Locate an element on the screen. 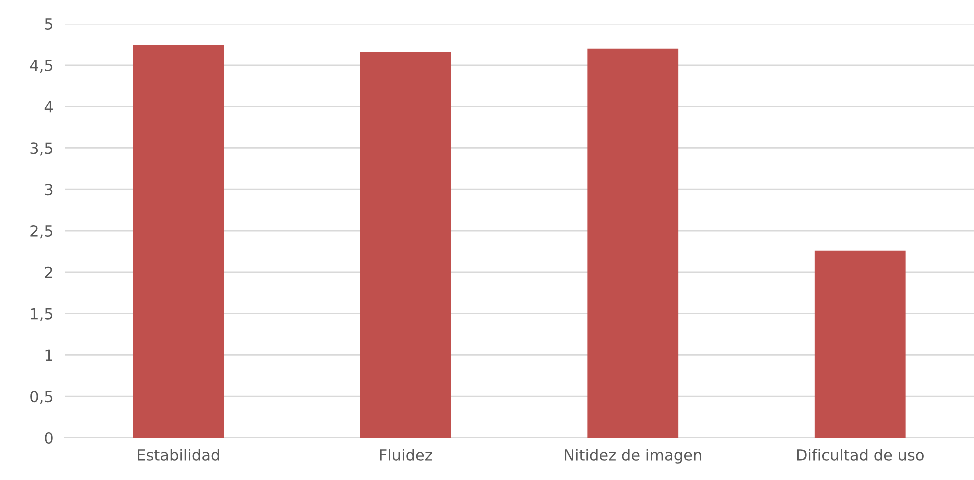 The image size is (974, 480). y-tick-label: 2,5 is located at coordinates (41, 232).